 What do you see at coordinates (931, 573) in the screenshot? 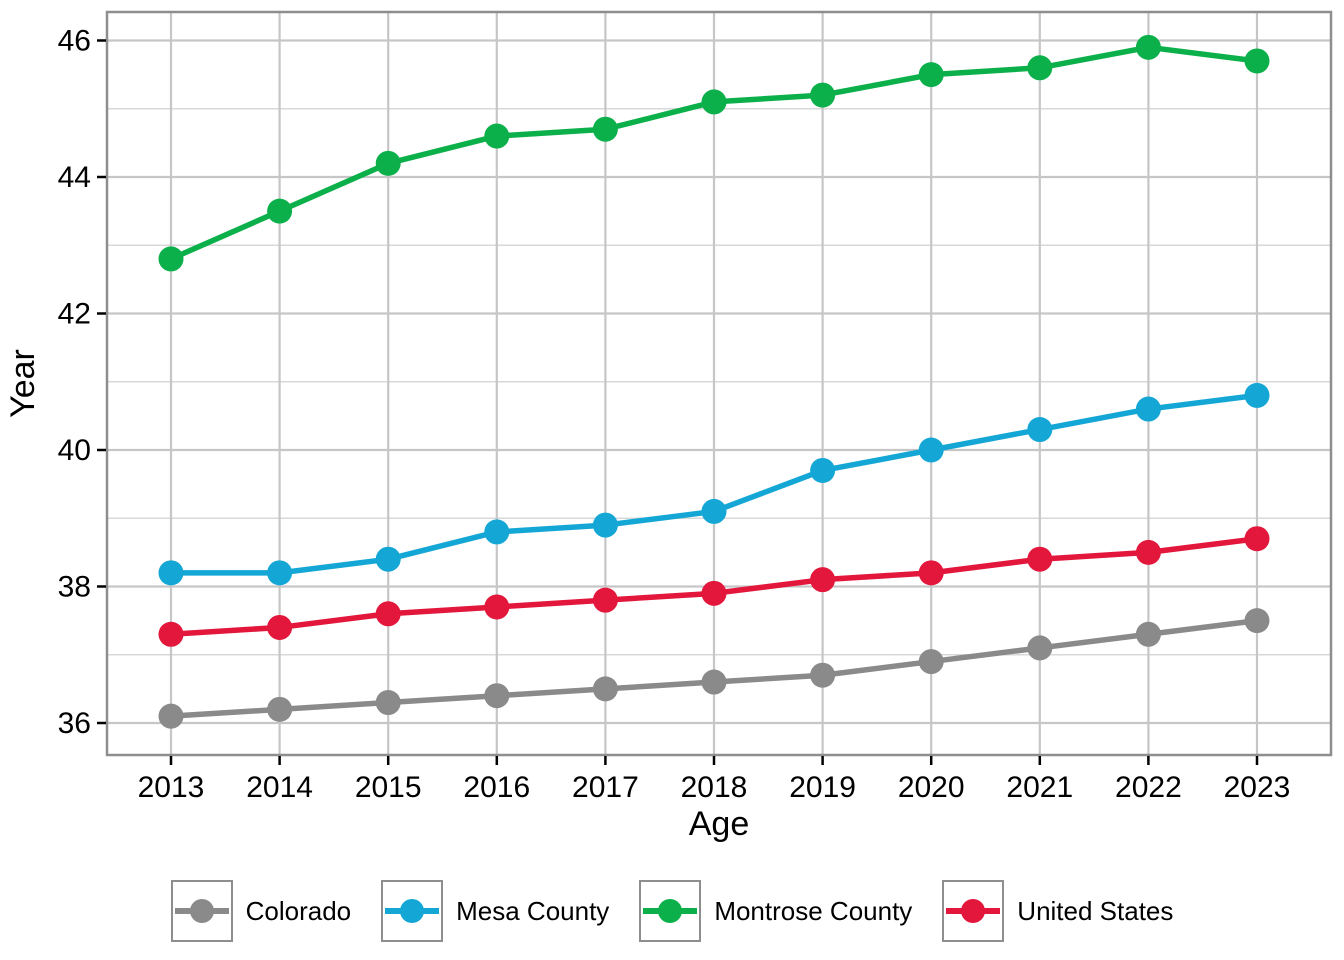
I see `data-point-united-states-2020` at bounding box center [931, 573].